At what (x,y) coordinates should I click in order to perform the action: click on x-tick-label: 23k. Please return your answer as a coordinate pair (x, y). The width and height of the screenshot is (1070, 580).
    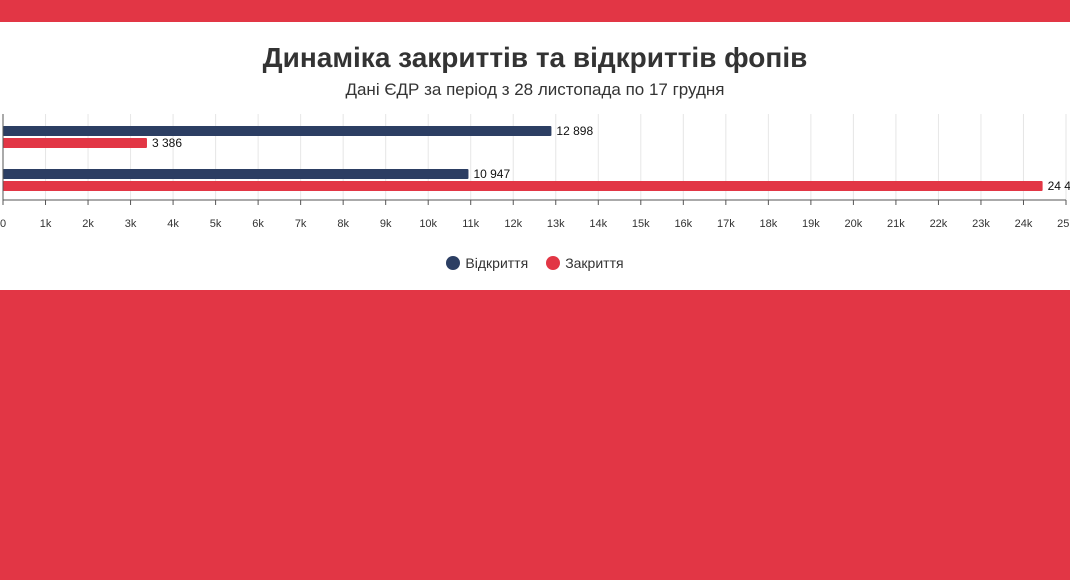
    Looking at the image, I should click on (981, 224).